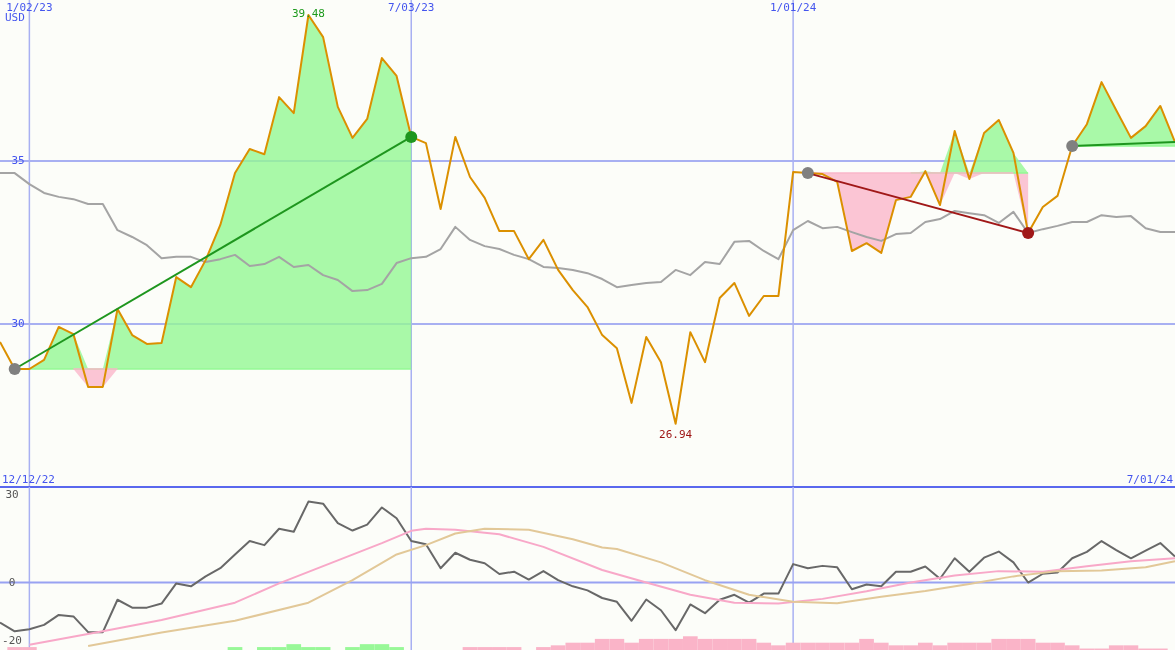 Image resolution: width=1175 pixels, height=650 pixels. What do you see at coordinates (411, 7) in the screenshot?
I see `x-tick-label: 7/03/23` at bounding box center [411, 7].